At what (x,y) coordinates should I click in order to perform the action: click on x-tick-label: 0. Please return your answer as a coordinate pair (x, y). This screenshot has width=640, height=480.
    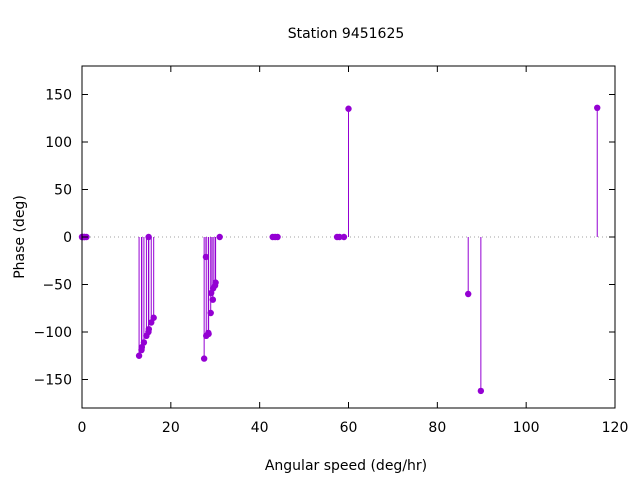
    Looking at the image, I should click on (82, 428).